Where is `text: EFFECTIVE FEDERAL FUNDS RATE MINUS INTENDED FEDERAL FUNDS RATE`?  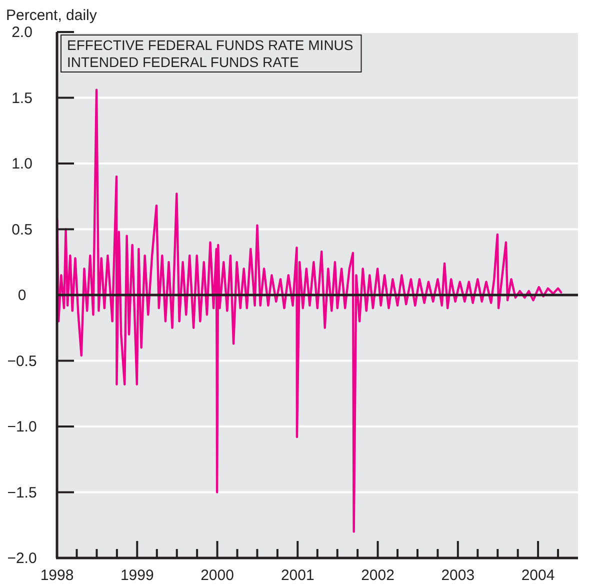
text: EFFECTIVE FEDERAL FUNDS RATE MINUS INTENDED FEDERAL FUNDS RATE is located at coordinates (210, 53).